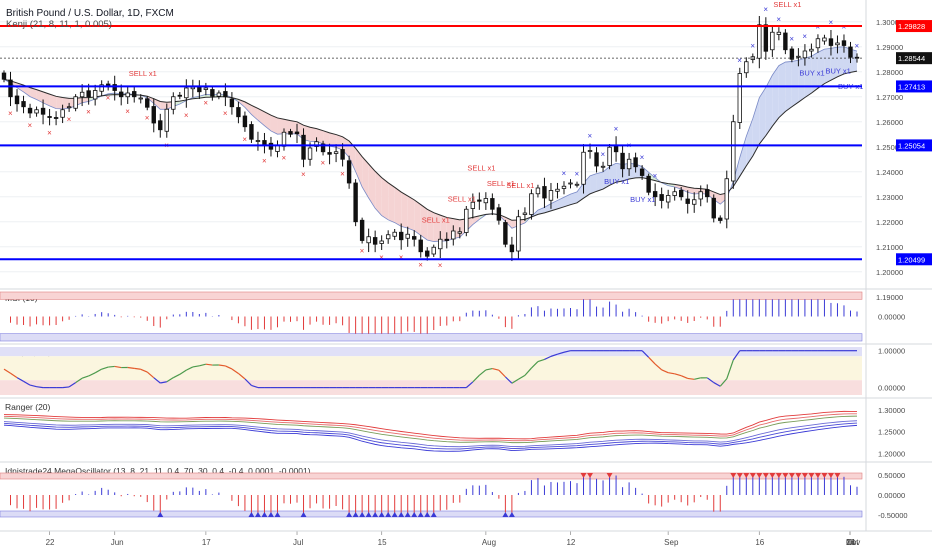 The width and height of the screenshot is (932, 555). What do you see at coordinates (891, 454) in the screenshot?
I see `pane-y-tick-label: 1.20000` at bounding box center [891, 454].